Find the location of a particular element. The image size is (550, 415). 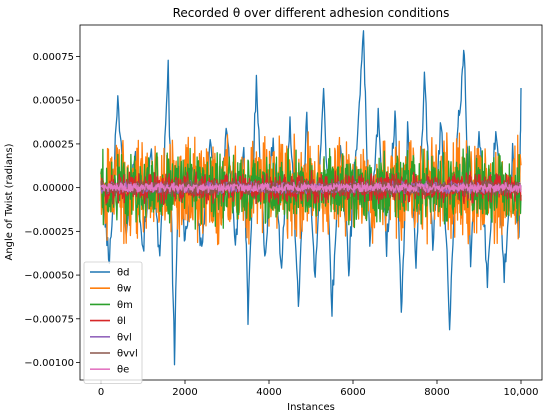

legend-label: θw is located at coordinates (124, 289).